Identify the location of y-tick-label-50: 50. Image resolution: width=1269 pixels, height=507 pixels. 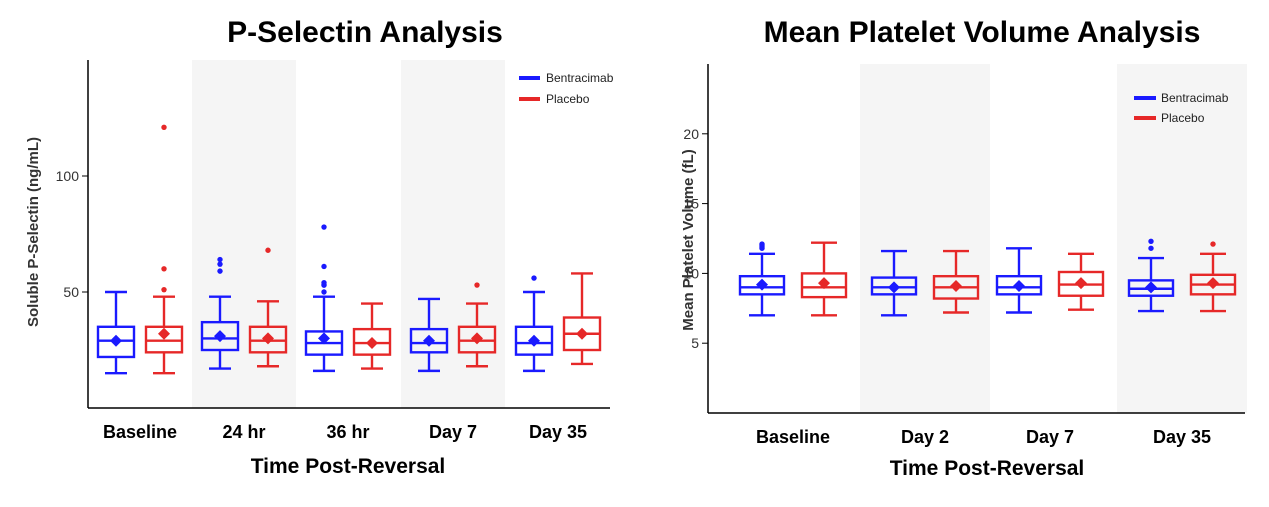
(71, 292).